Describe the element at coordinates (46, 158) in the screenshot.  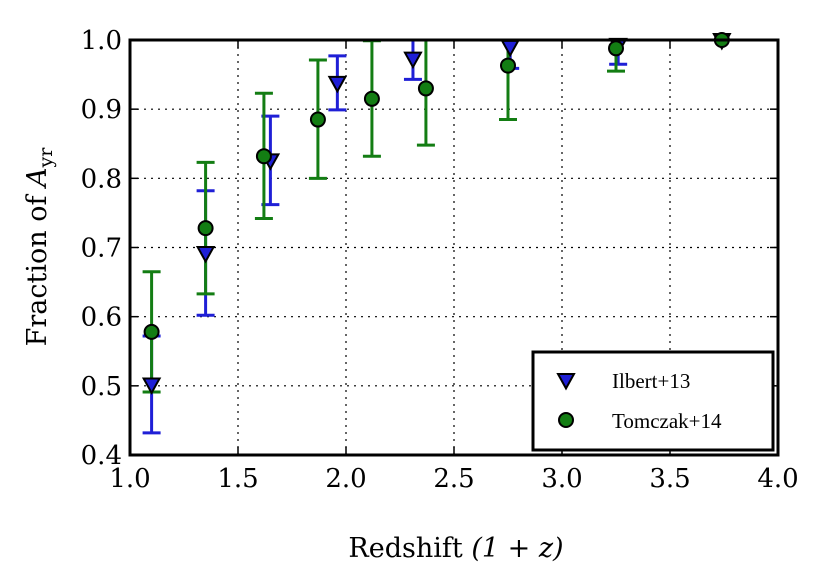
I see `y-axis-label-subscript: yr` at that location.